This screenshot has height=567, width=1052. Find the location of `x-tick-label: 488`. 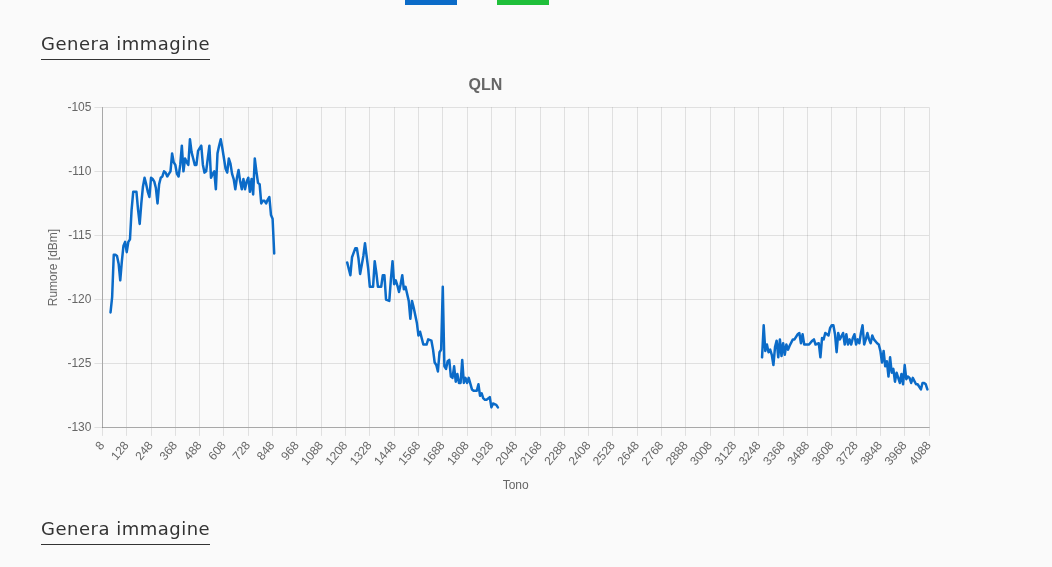

x-tick-label: 488 is located at coordinates (192, 450).